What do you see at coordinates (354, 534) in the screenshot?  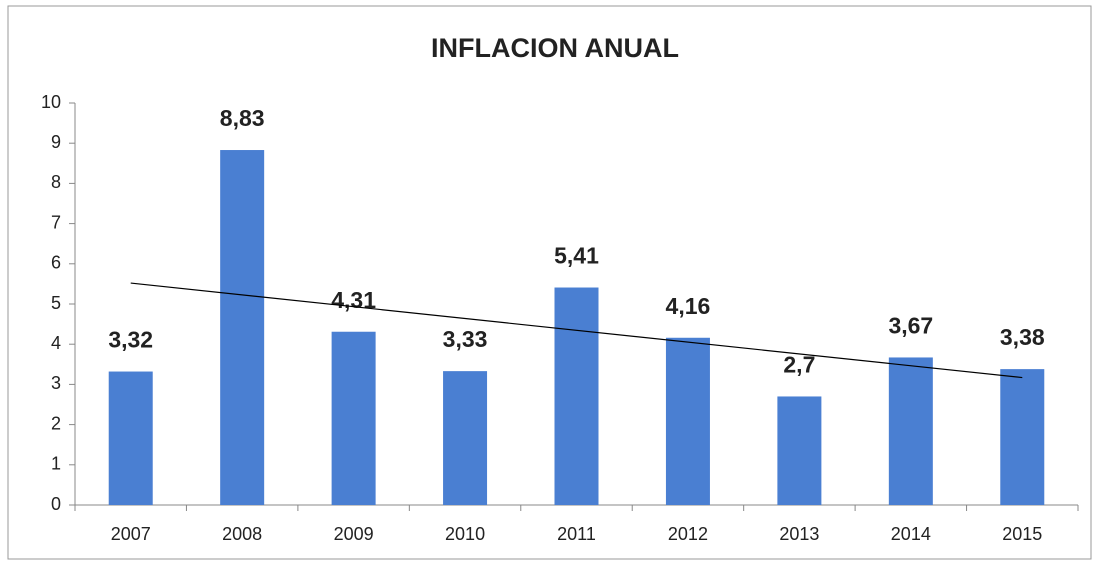 I see `x-tick-label: 2009` at bounding box center [354, 534].